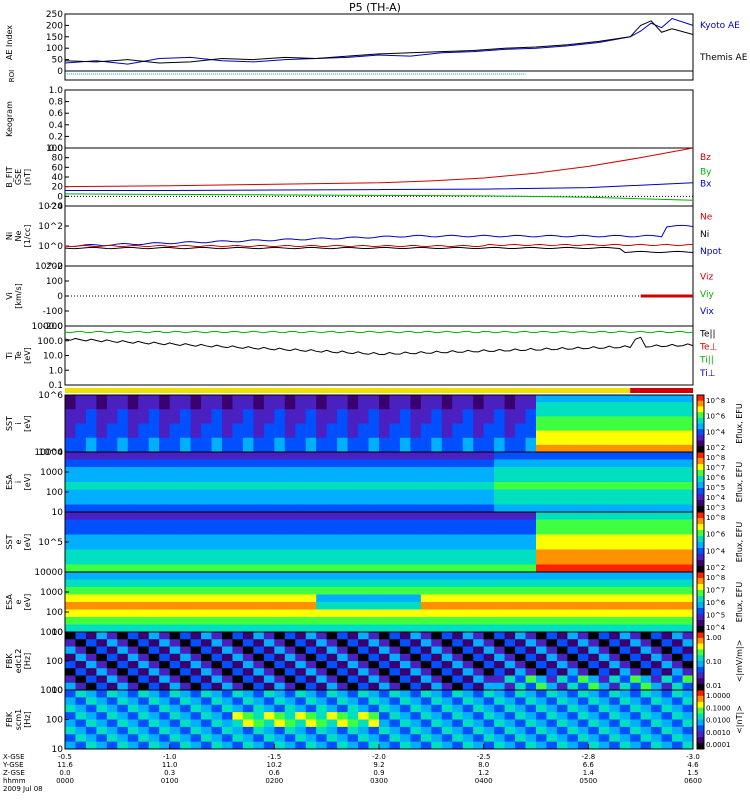 The width and height of the screenshot is (750, 800). I want to click on y-tick-label: -200, so click(53, 327).